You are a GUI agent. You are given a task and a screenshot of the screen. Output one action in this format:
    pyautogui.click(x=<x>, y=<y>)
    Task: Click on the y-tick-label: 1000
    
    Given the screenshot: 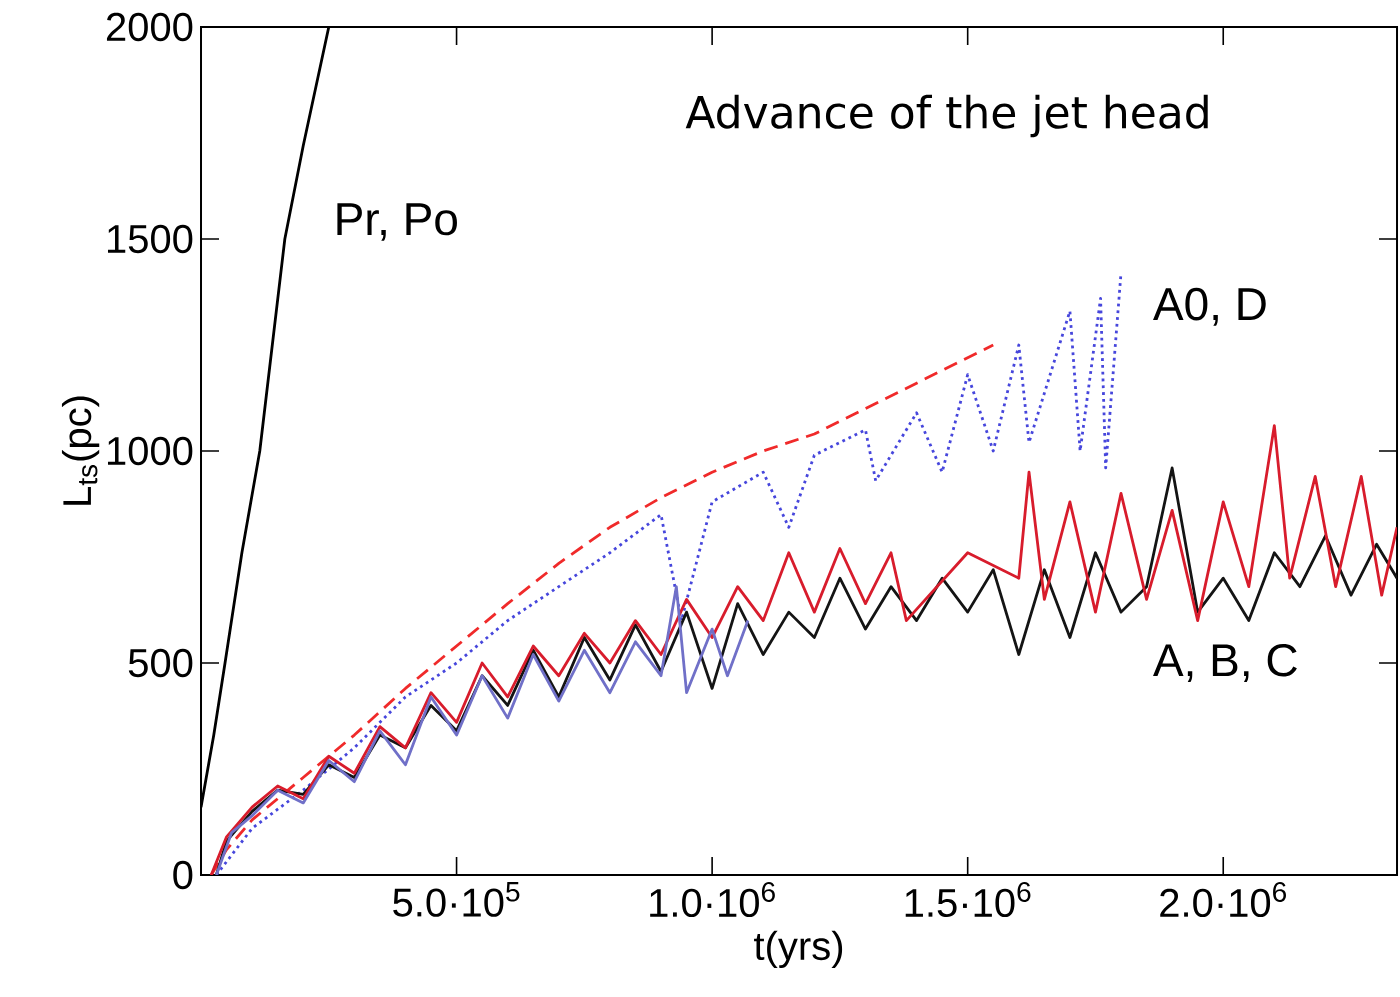 What is the action you would take?
    pyautogui.click(x=150, y=451)
    